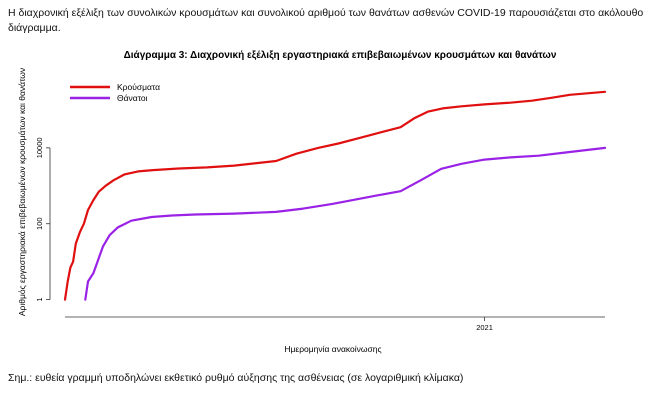 The height and width of the screenshot is (406, 667). I want to click on legend-label-cases: Κρούσματα, so click(138, 87).